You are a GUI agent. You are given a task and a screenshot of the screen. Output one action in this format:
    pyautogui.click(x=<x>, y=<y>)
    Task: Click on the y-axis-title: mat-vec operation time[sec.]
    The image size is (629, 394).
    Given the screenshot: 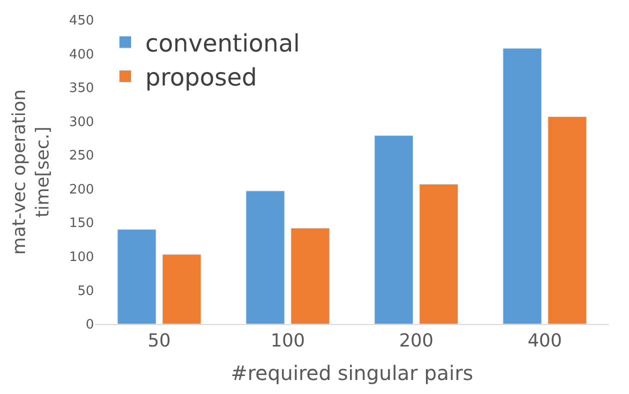 What is the action you would take?
    pyautogui.click(x=31, y=172)
    